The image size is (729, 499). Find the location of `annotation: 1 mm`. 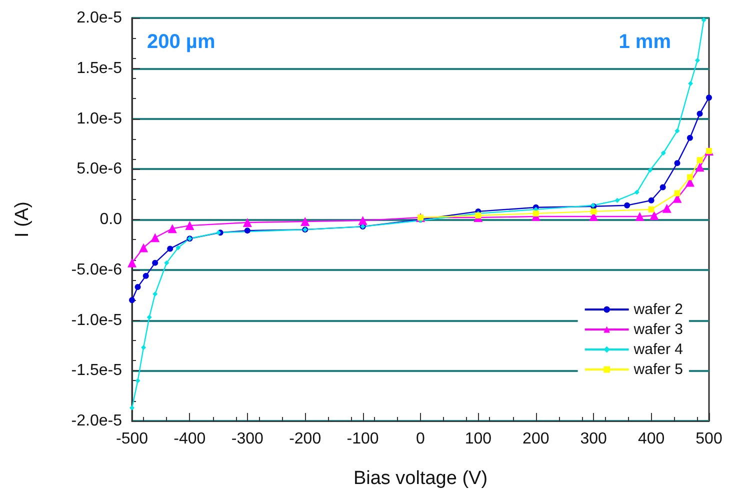

annotation: 1 mm is located at coordinates (645, 42).